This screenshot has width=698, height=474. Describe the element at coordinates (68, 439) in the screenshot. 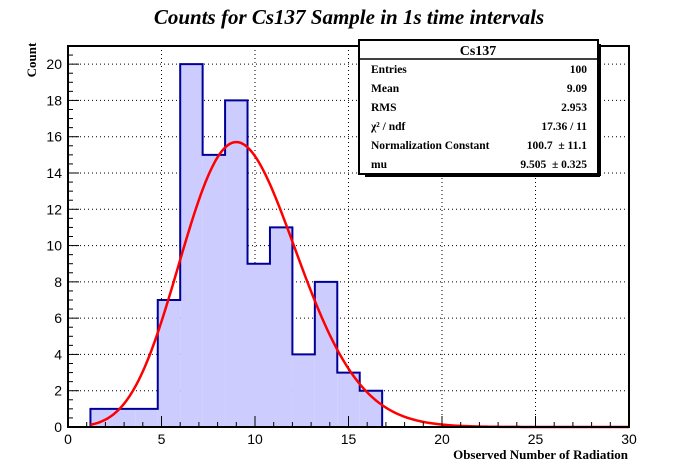

I see `x-tick-label: 0` at that location.